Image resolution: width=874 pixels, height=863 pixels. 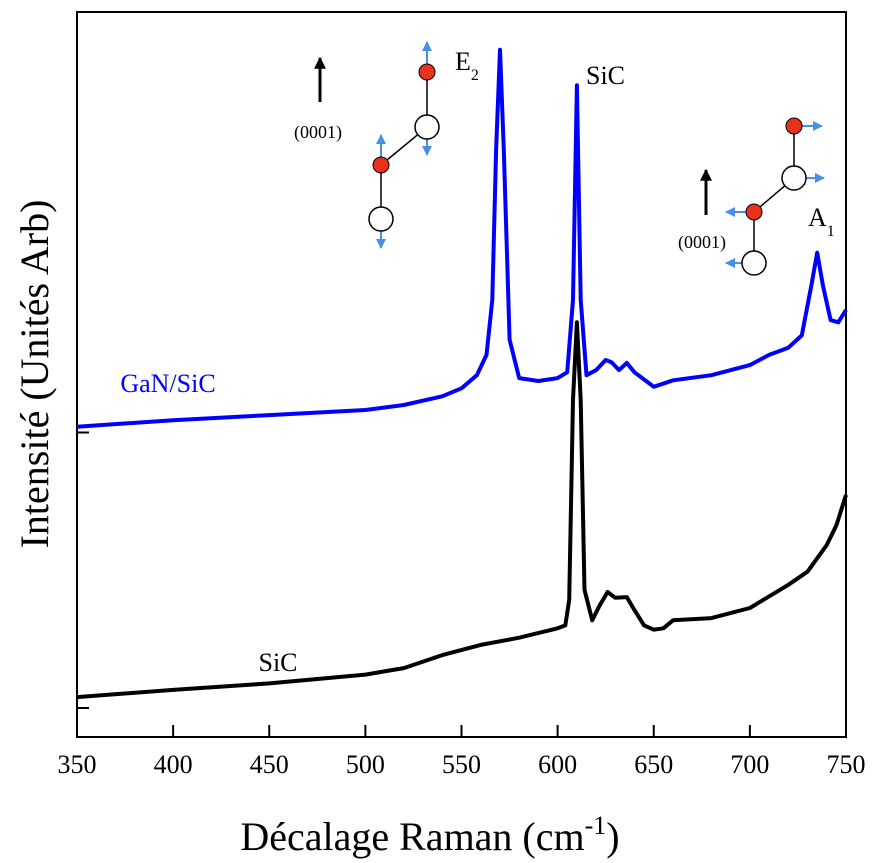 I want to click on x-tick-label: 600, so click(x=557, y=764).